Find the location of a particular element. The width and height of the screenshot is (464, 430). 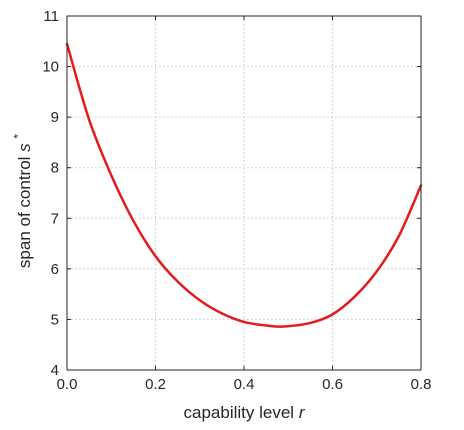

x-axis-label: capability level r is located at coordinates (245, 412).